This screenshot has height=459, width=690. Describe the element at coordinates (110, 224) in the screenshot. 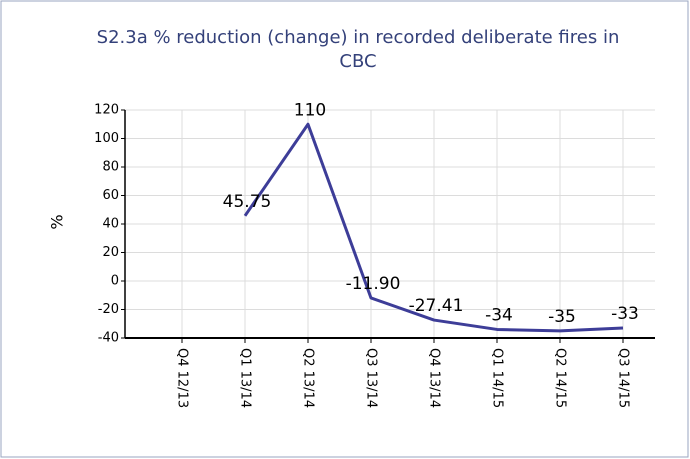

I see `y-tick-label: 40` at that location.